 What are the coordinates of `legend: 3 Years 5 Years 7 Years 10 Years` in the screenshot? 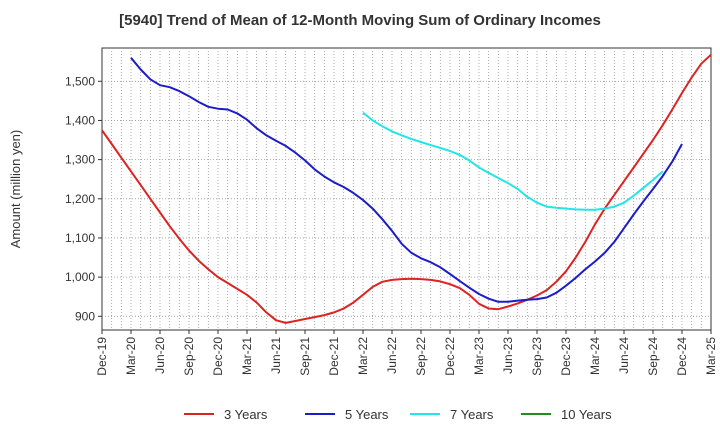 It's located at (398, 414).